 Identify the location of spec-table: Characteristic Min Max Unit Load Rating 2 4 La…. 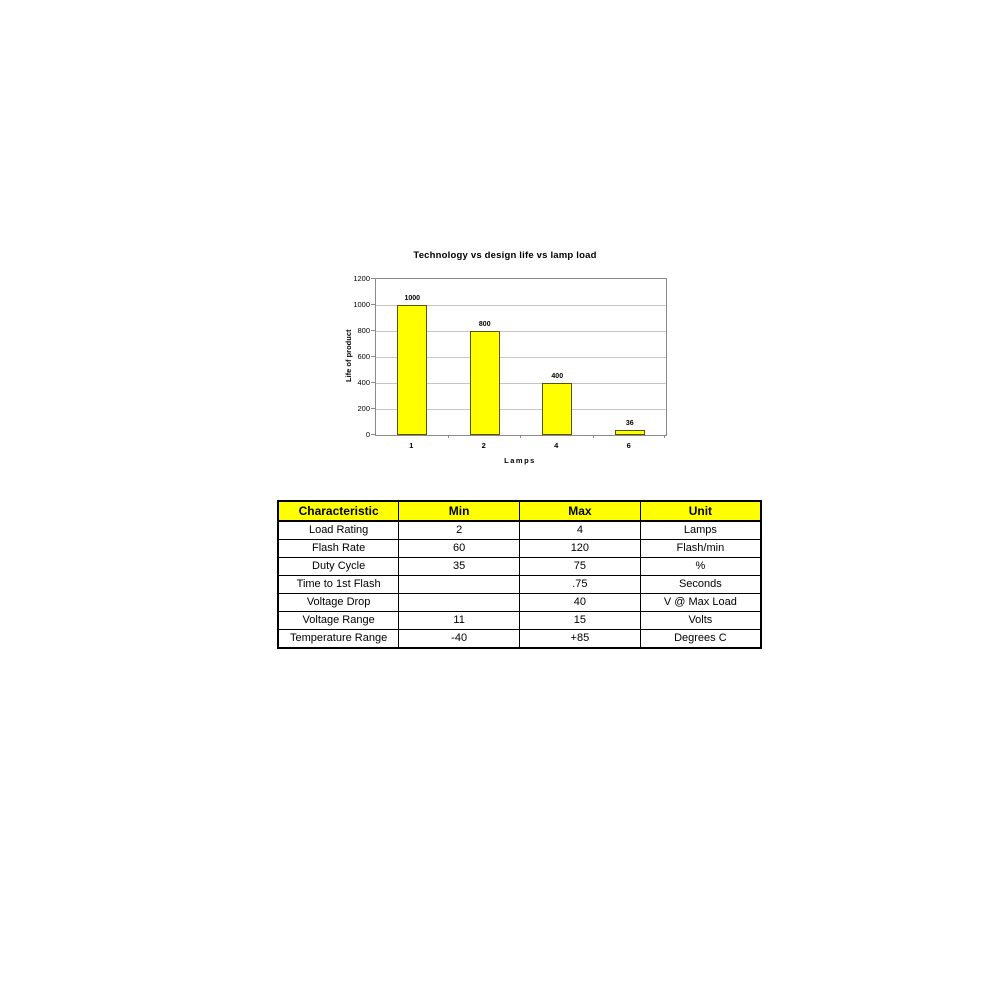
(519, 574).